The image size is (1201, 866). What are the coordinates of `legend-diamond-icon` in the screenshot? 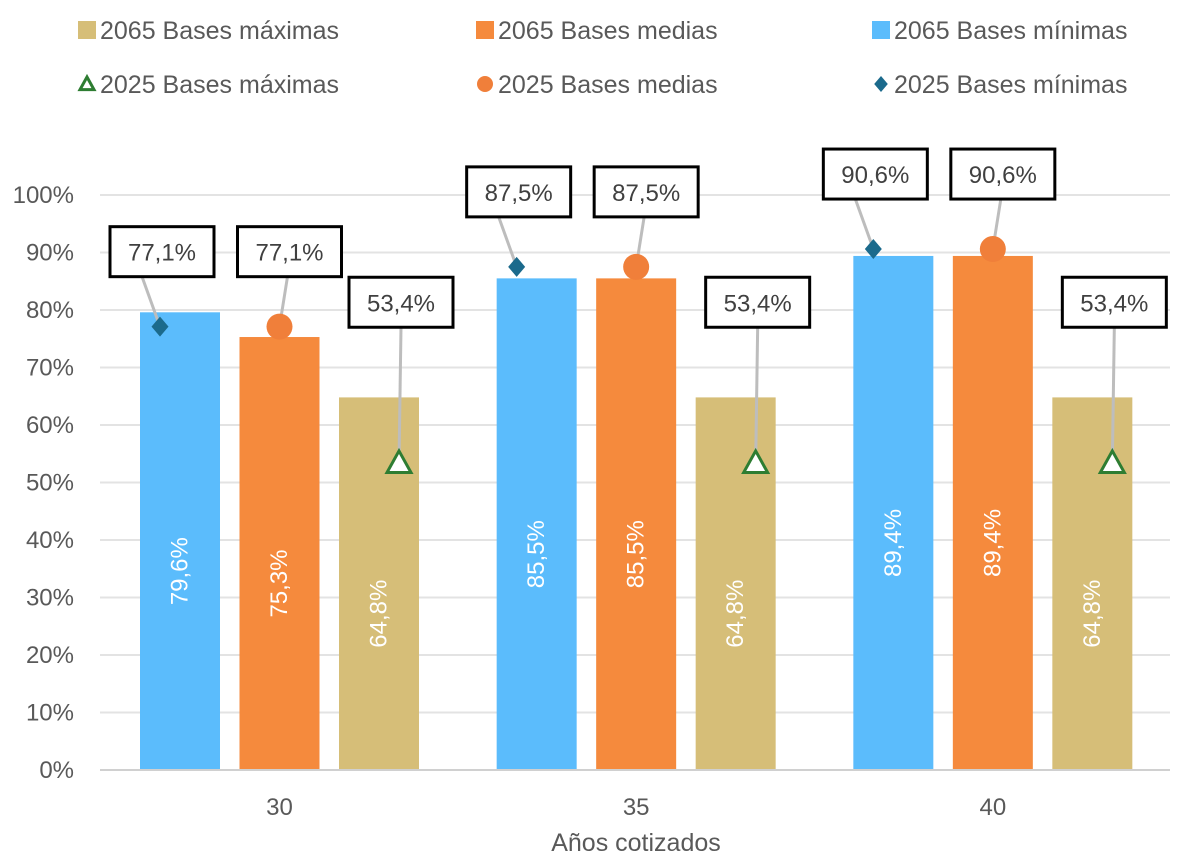 It's located at (881, 84).